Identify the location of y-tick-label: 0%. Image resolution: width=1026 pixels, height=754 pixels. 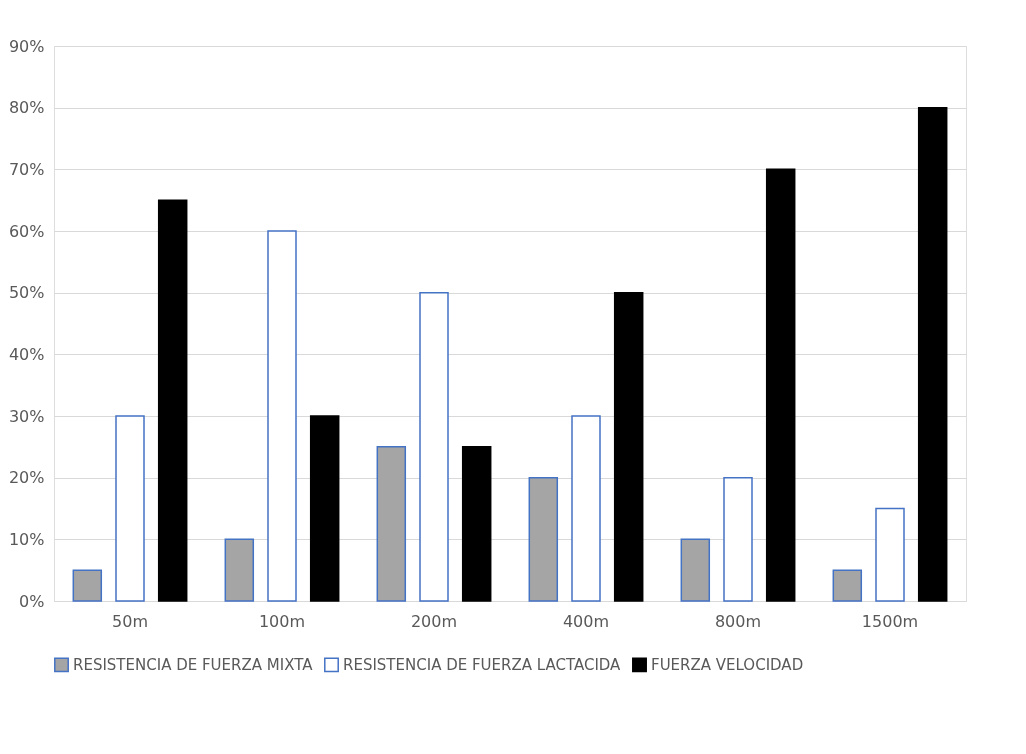
(32, 601).